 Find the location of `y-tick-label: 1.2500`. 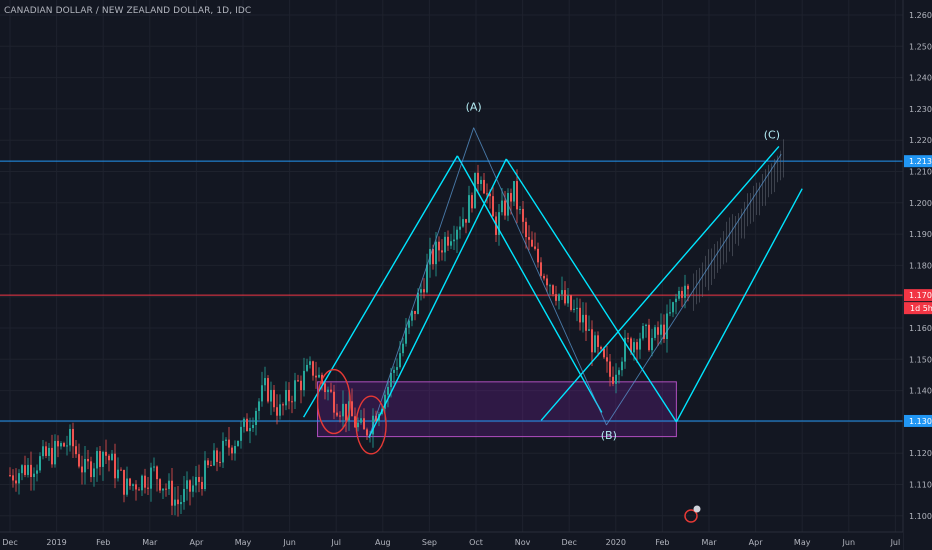

y-tick-label: 1.2500 is located at coordinates (920, 46).